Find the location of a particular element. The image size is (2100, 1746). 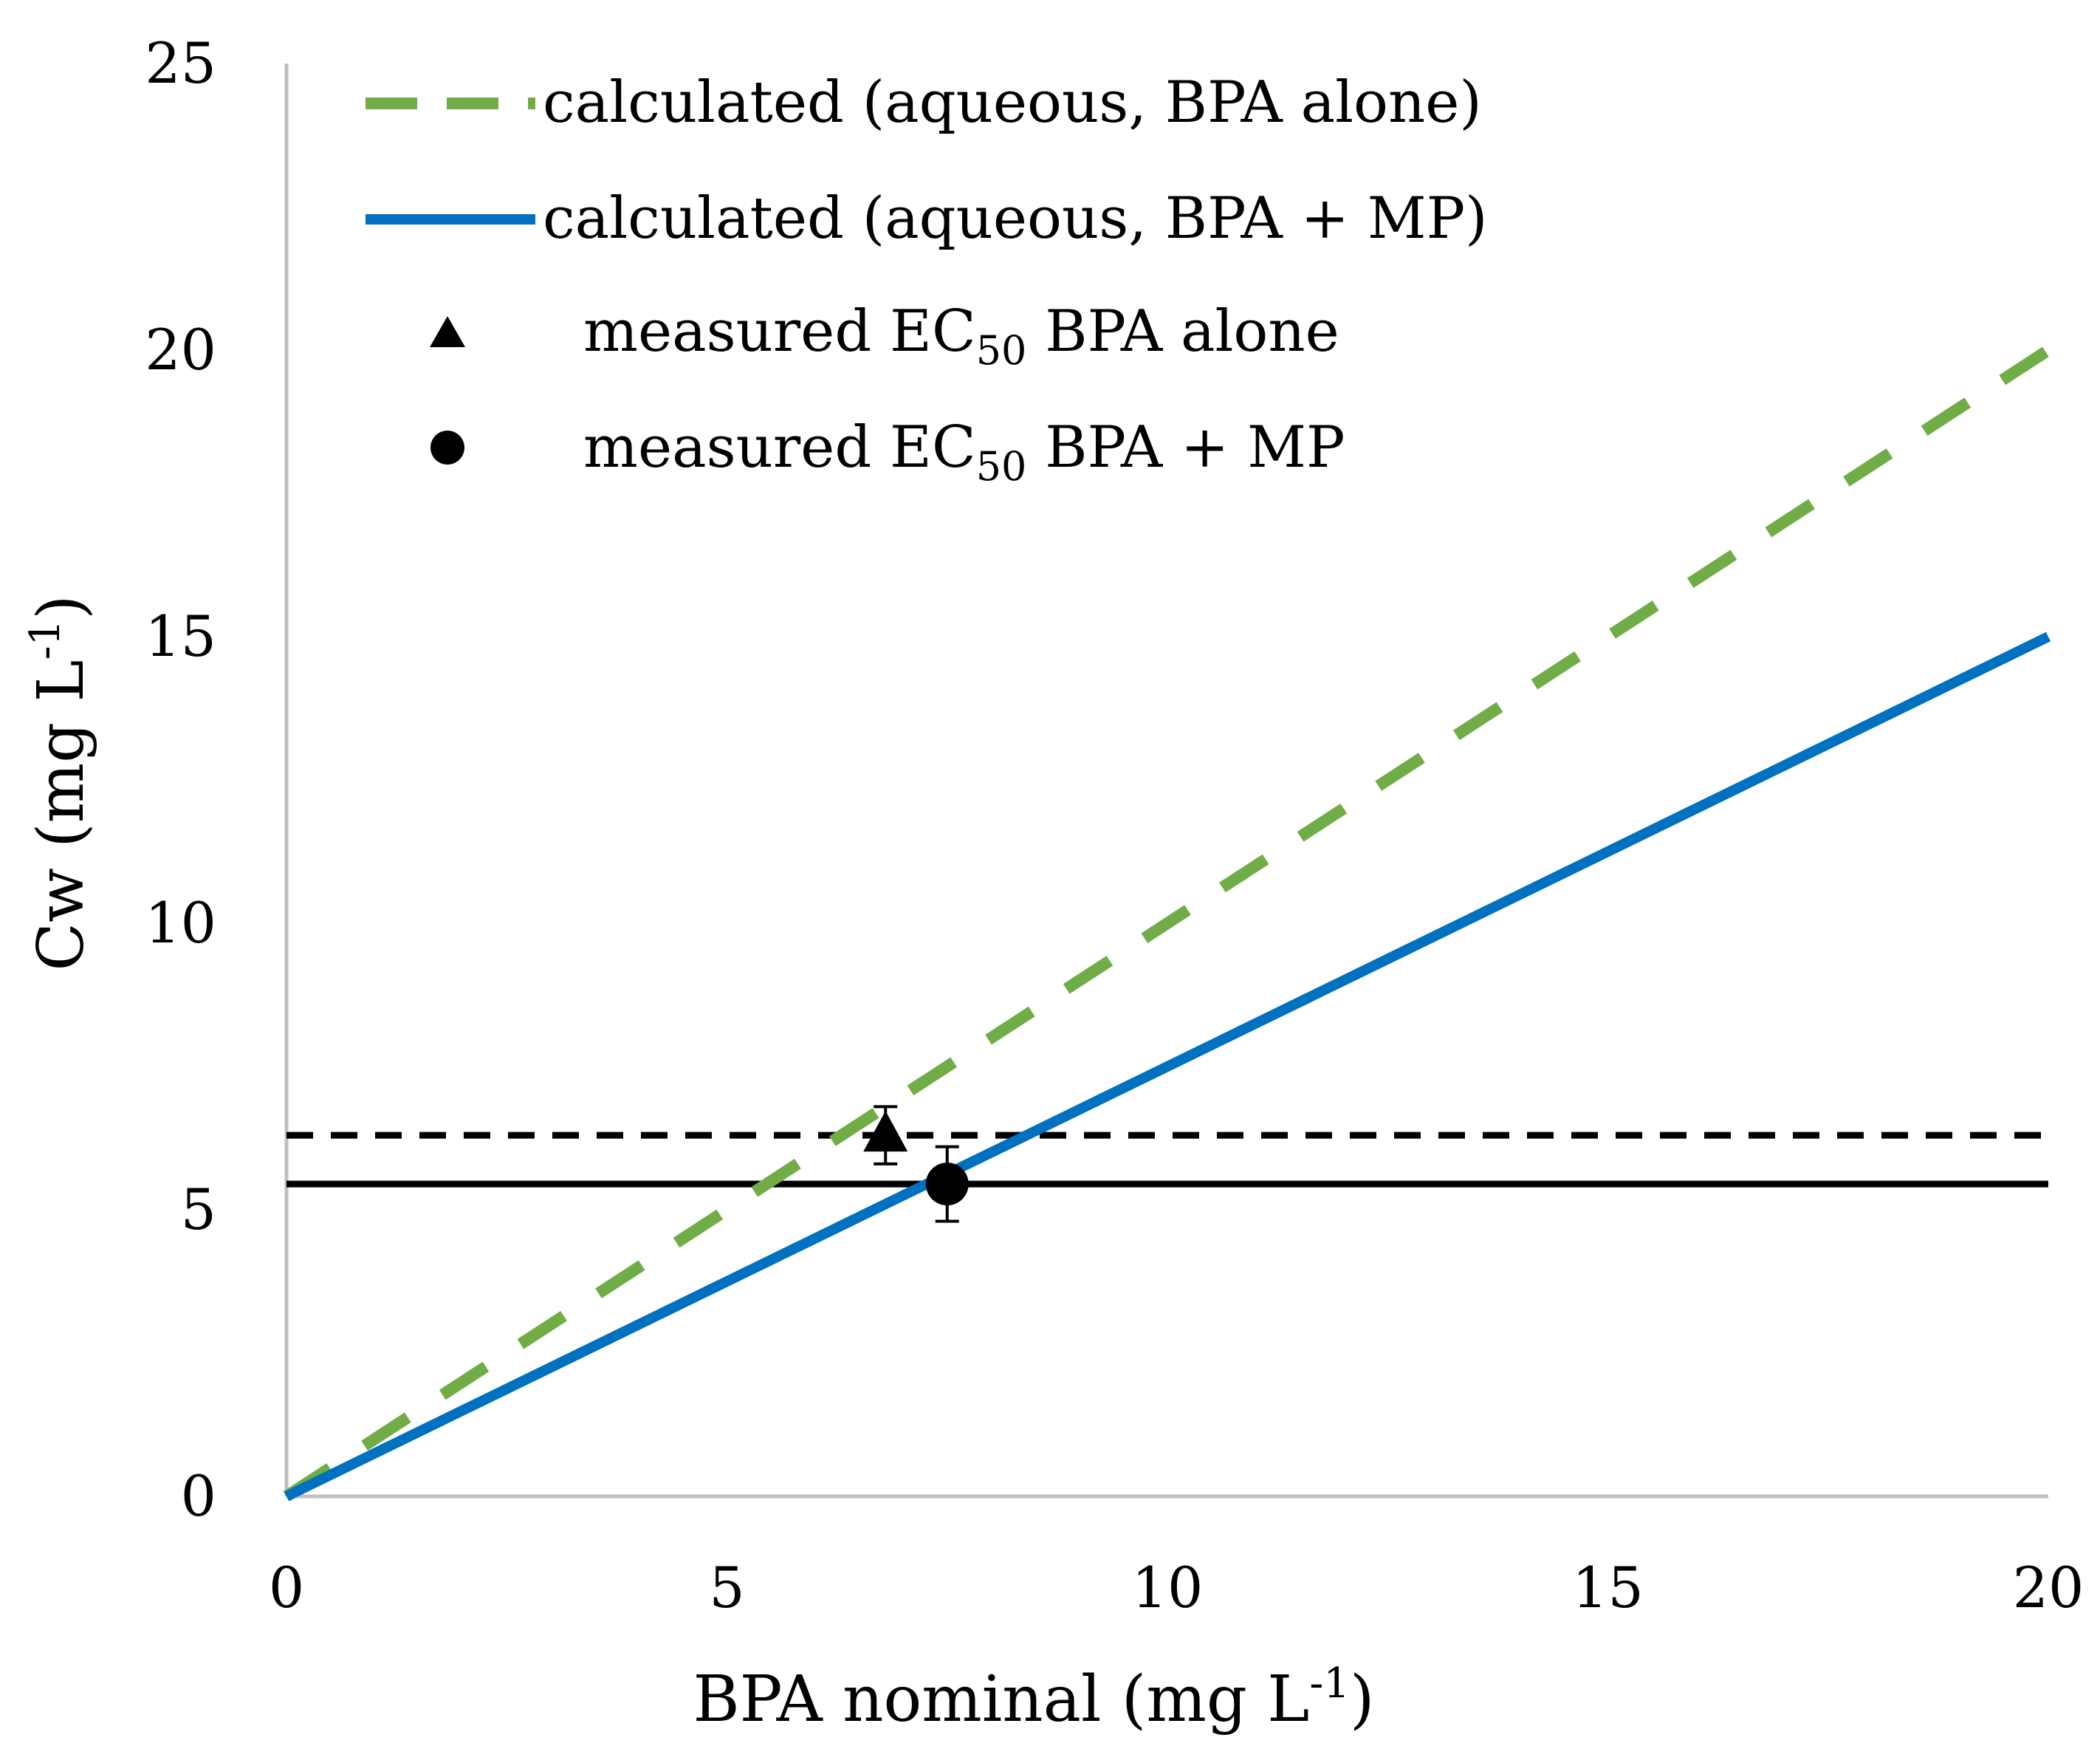

legend-entry-bpa-mp-line: calculated (aqueous, BPA + MP) is located at coordinates (927, 219).